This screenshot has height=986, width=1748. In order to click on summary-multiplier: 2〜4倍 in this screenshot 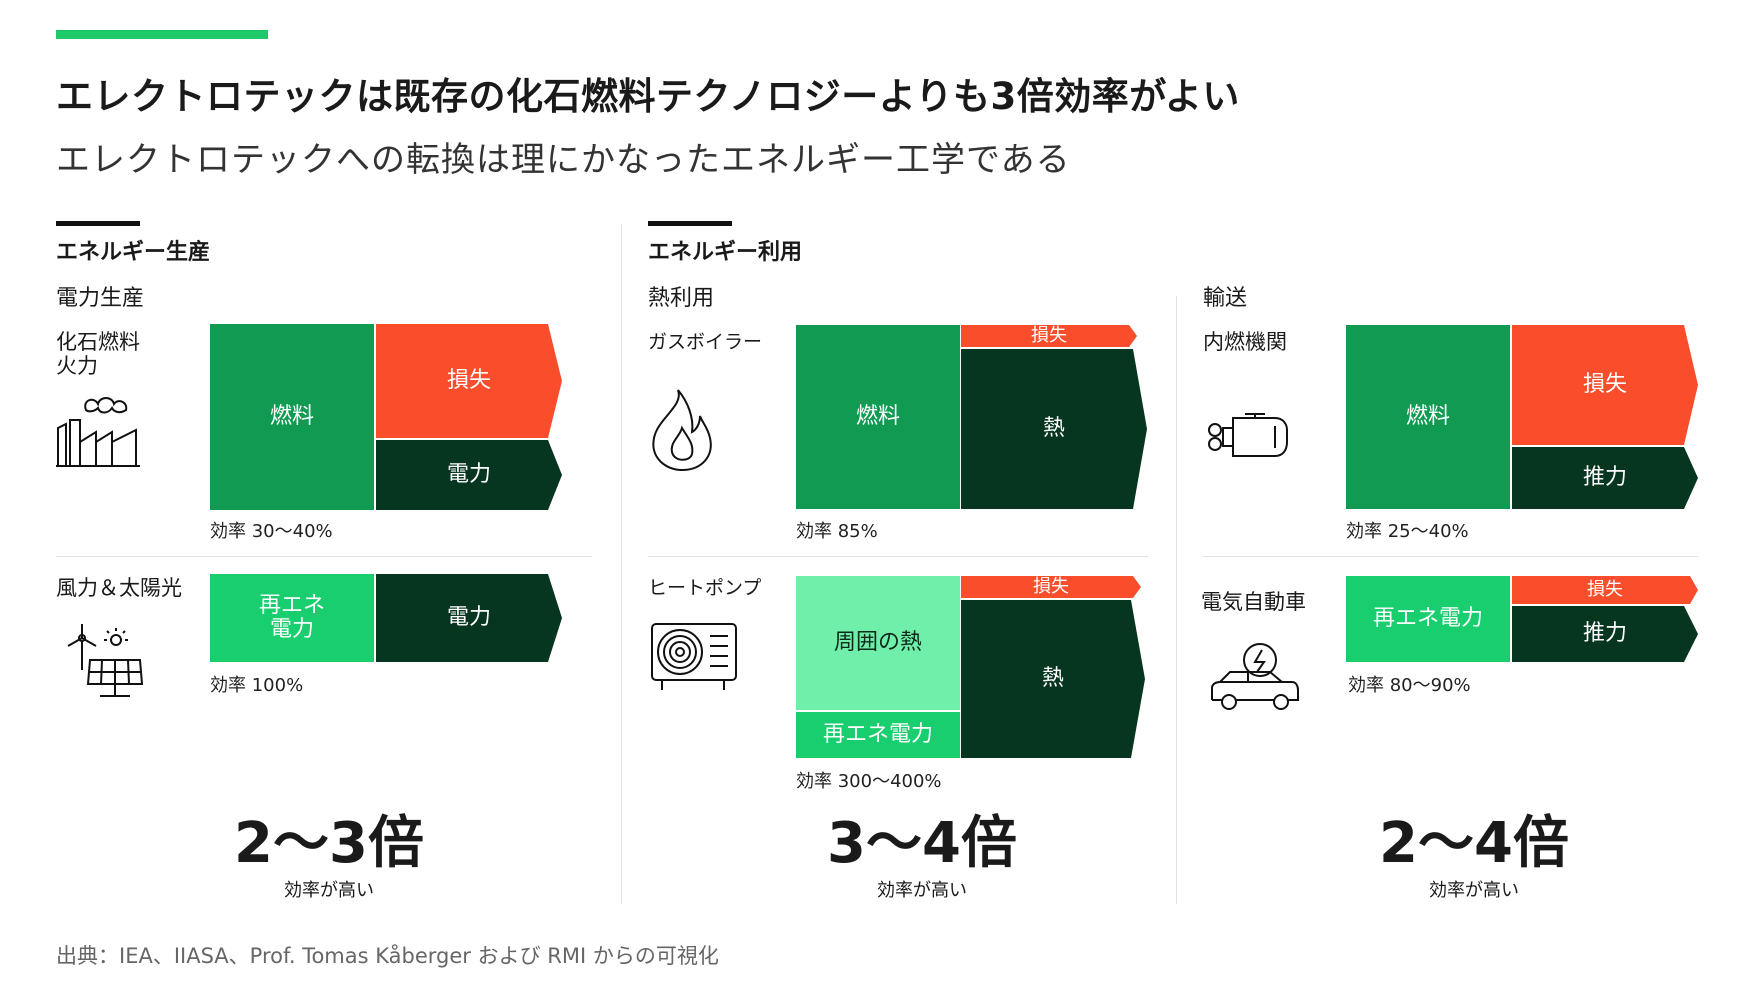, I will do `click(1474, 843)`.